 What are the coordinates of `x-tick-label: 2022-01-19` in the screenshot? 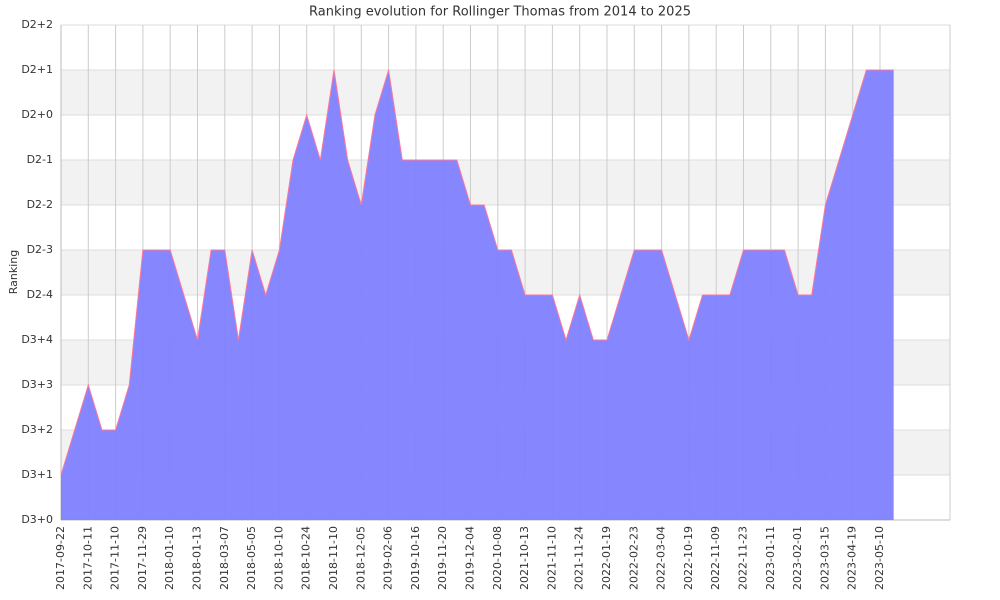 It's located at (606, 558).